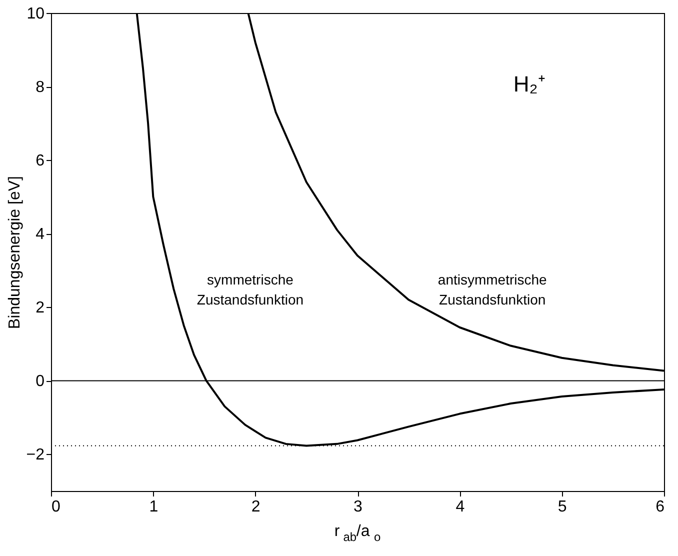 This screenshot has width=678, height=556. Describe the element at coordinates (493, 290) in the screenshot. I see `annotation: antisymmetrische Zustandsfunktion` at that location.